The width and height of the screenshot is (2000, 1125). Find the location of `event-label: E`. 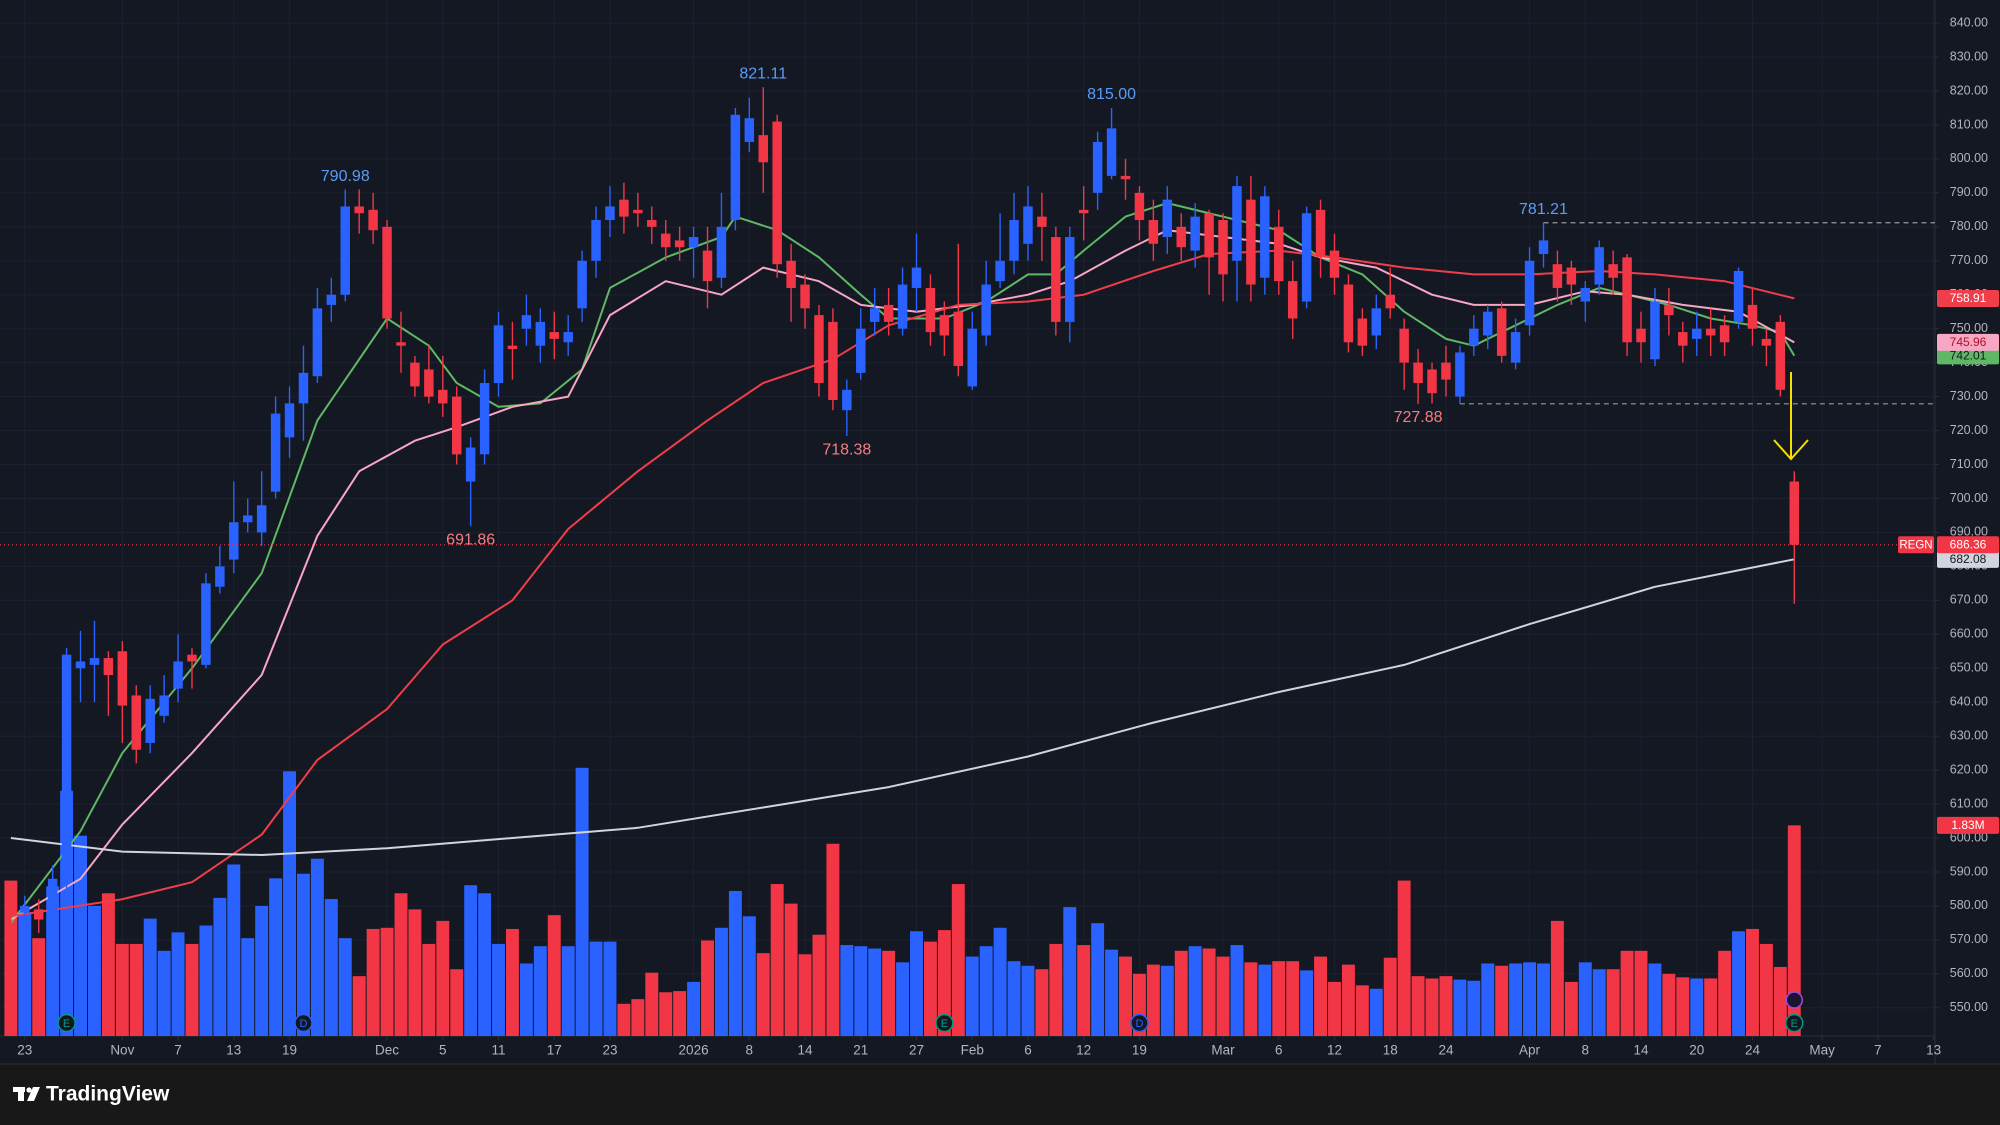

event-label: E is located at coordinates (66, 1024).